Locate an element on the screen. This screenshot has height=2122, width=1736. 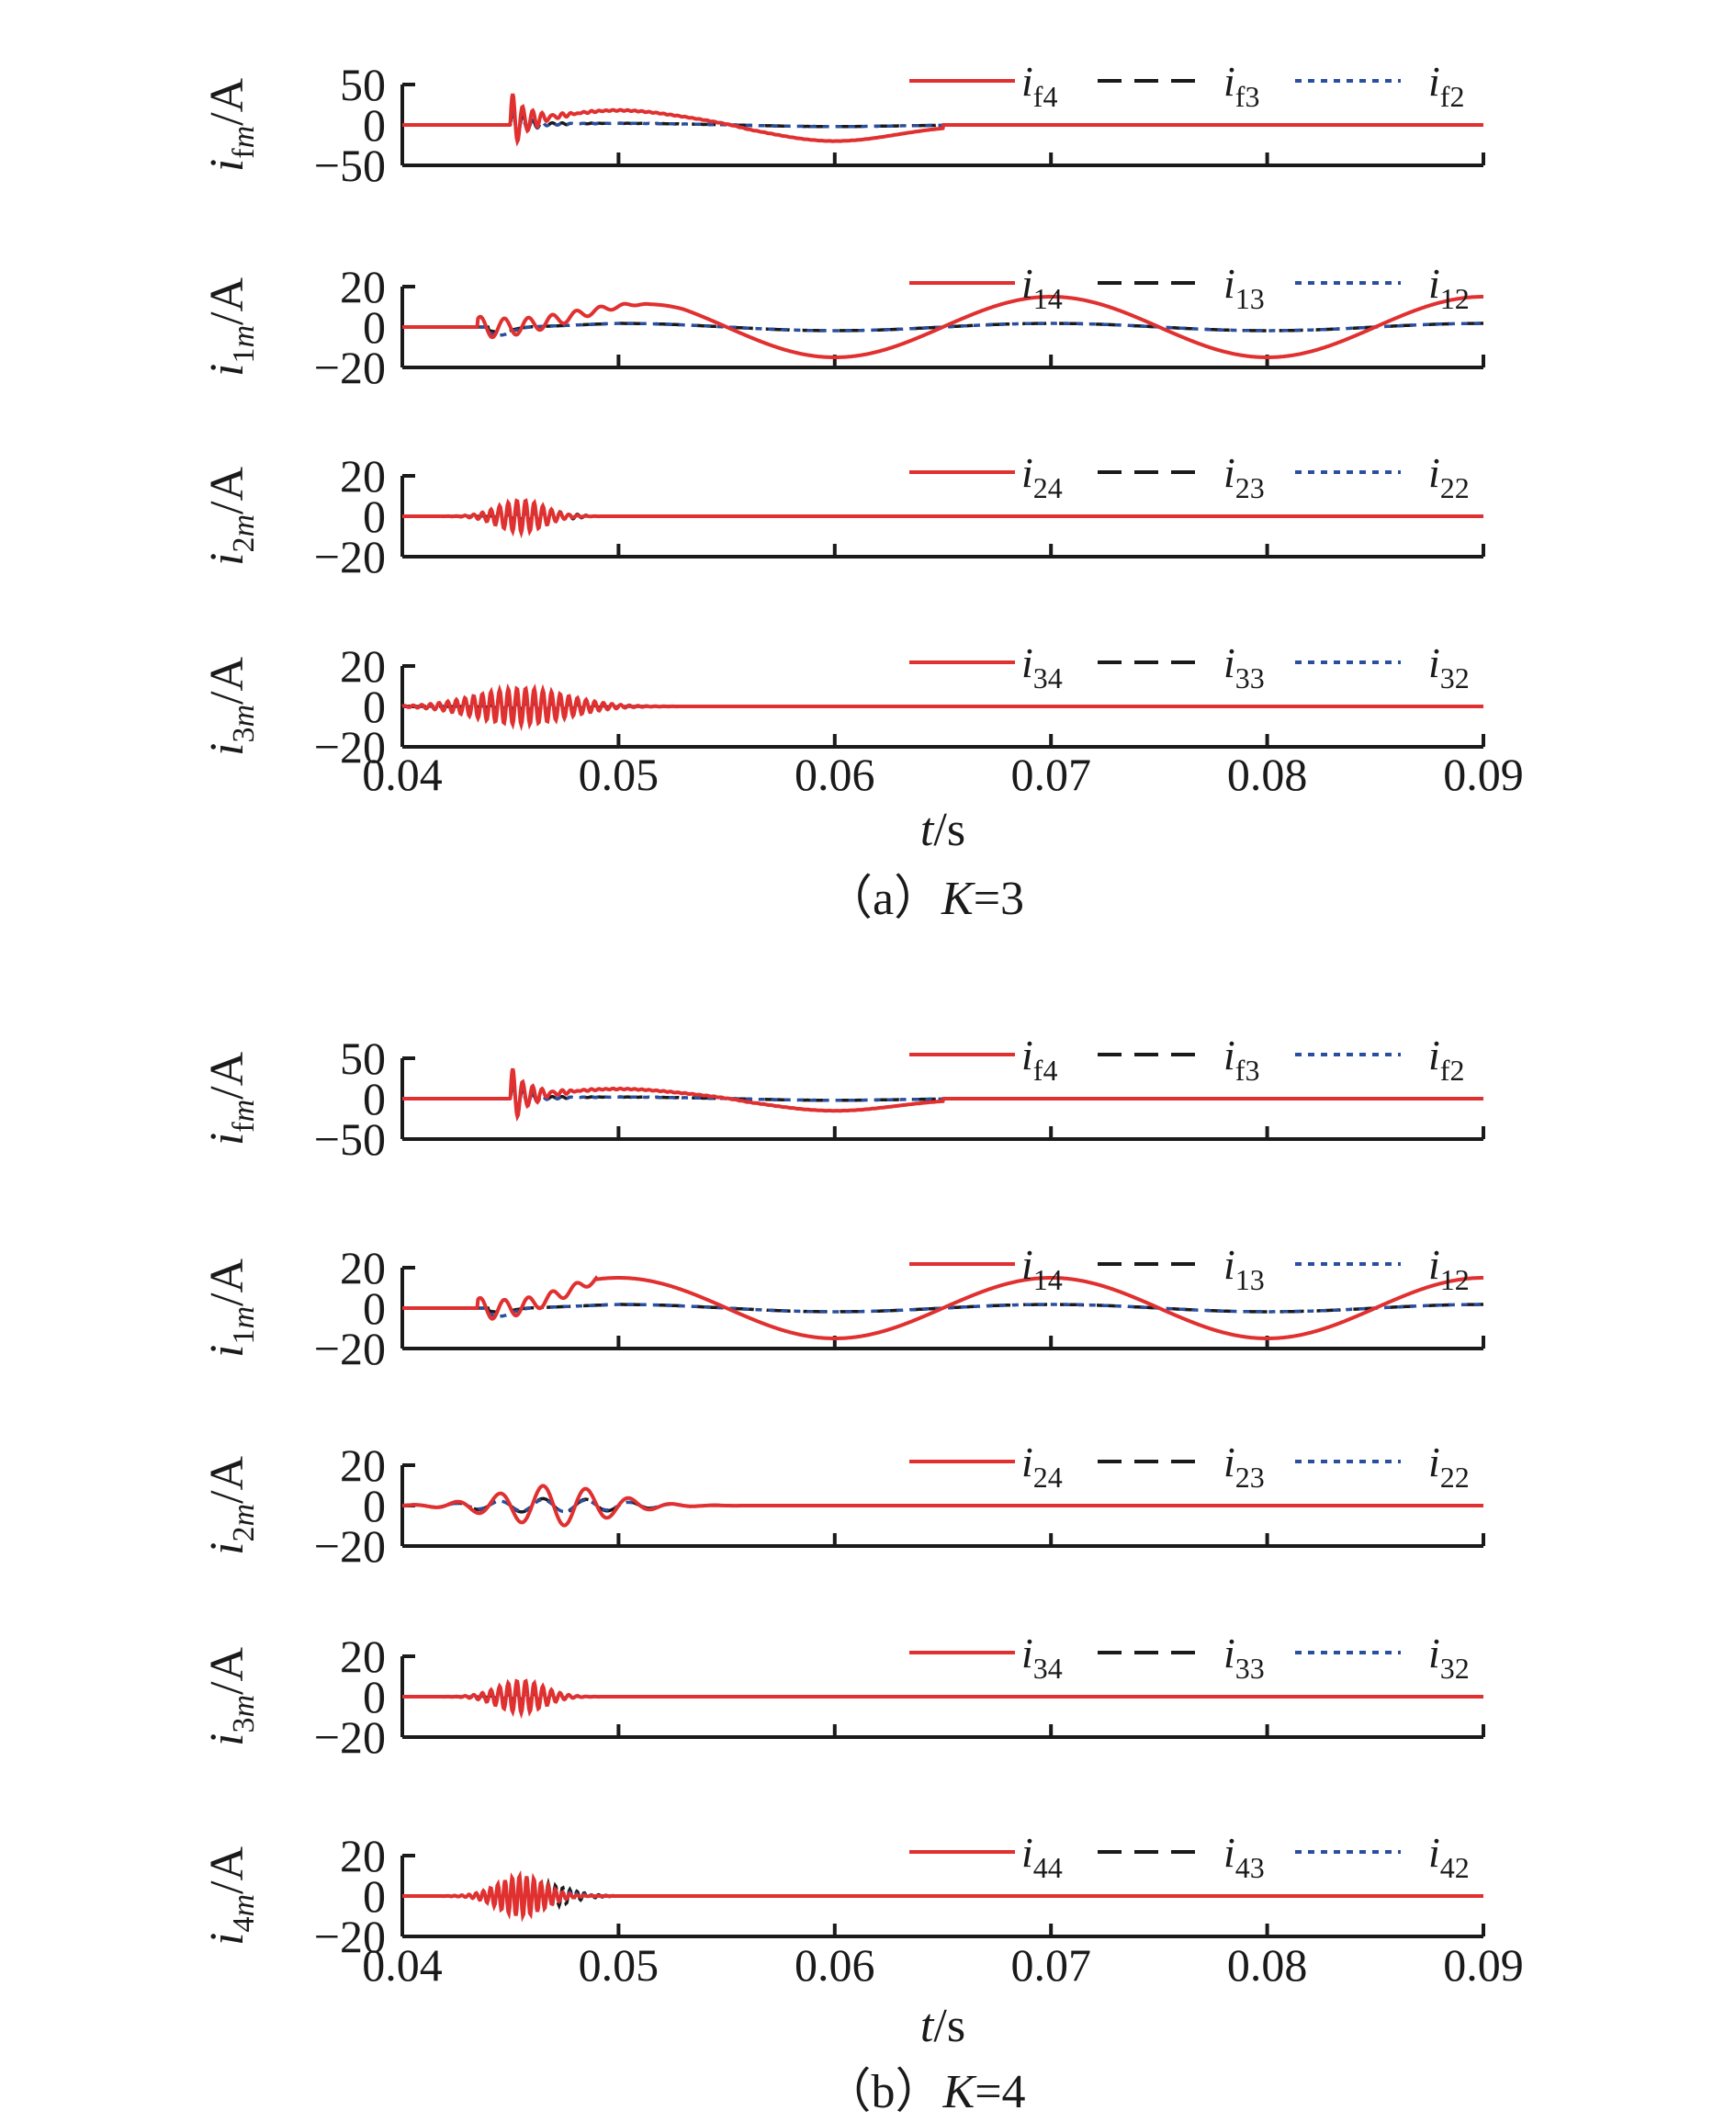
subplot-b-1: 500−50 ifm/A if4 if3 if2 is located at coordinates (843, 1098).